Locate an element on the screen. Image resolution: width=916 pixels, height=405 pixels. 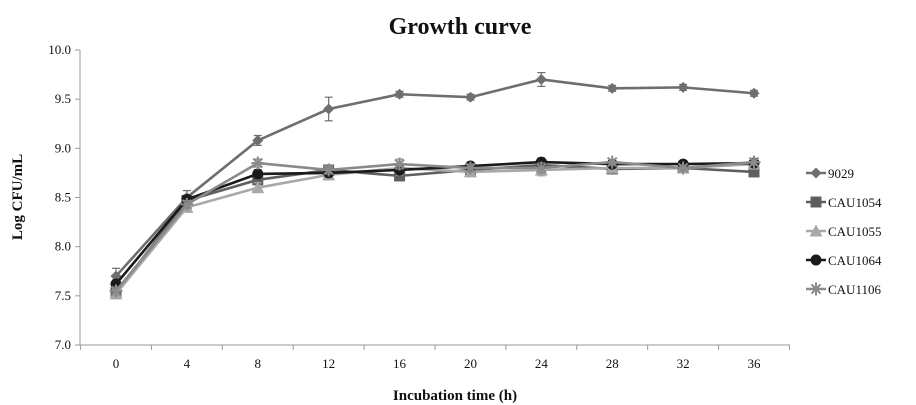
legend-item-cau1055: CAU1055 is located at coordinates (843, 231).